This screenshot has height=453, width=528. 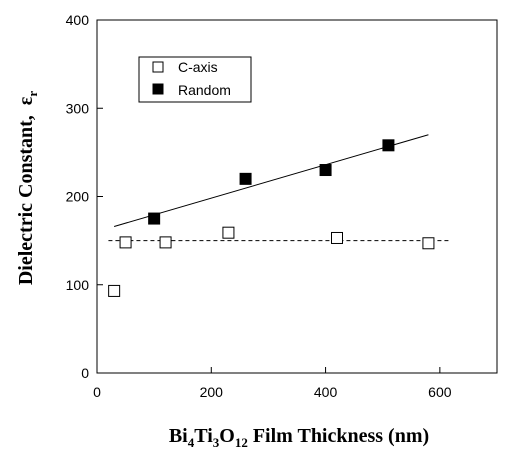 What do you see at coordinates (158, 89) in the screenshot?
I see `legend-marker-random` at bounding box center [158, 89].